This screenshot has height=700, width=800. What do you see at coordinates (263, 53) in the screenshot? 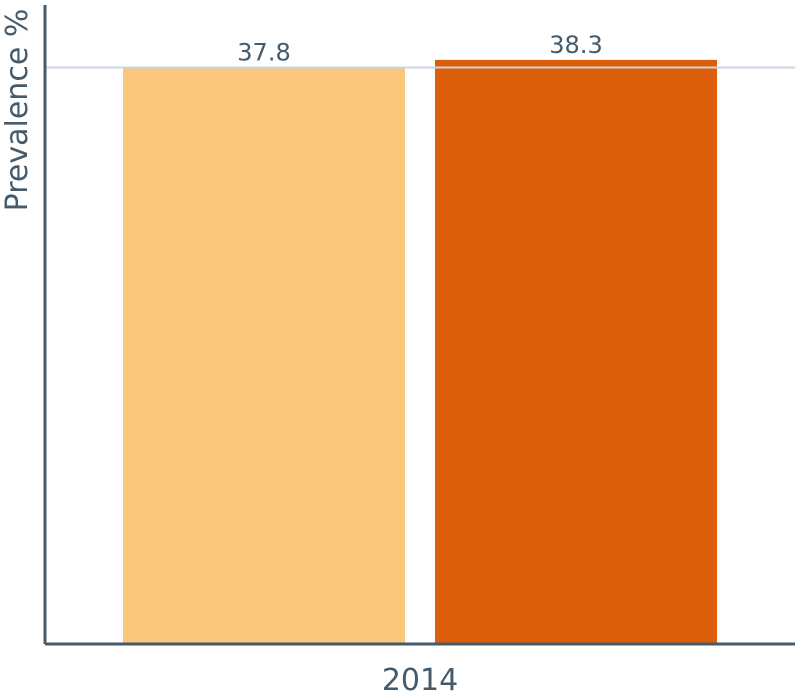
I see `value-label-series-1: 37.8` at bounding box center [263, 53].